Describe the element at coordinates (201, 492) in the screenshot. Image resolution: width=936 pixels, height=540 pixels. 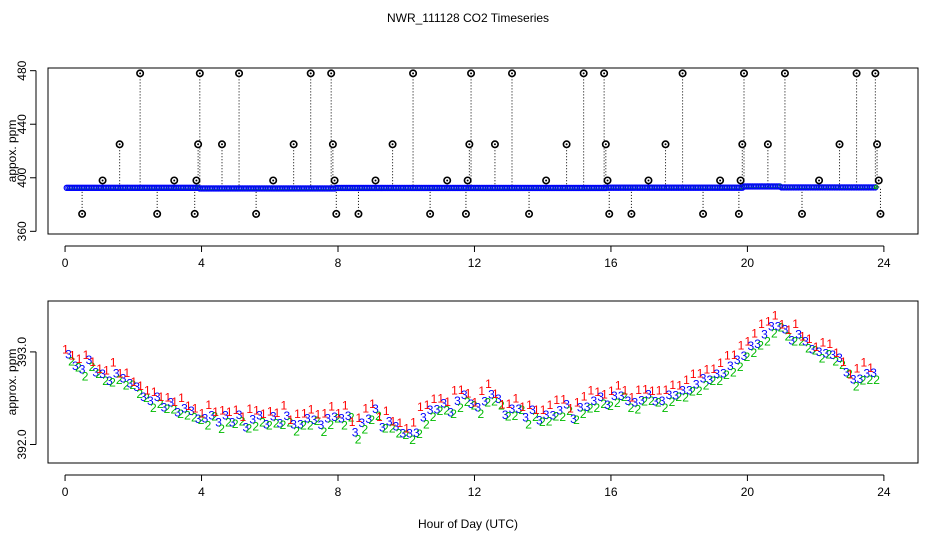
I see `bottom-x-tick-label: 4` at that location.